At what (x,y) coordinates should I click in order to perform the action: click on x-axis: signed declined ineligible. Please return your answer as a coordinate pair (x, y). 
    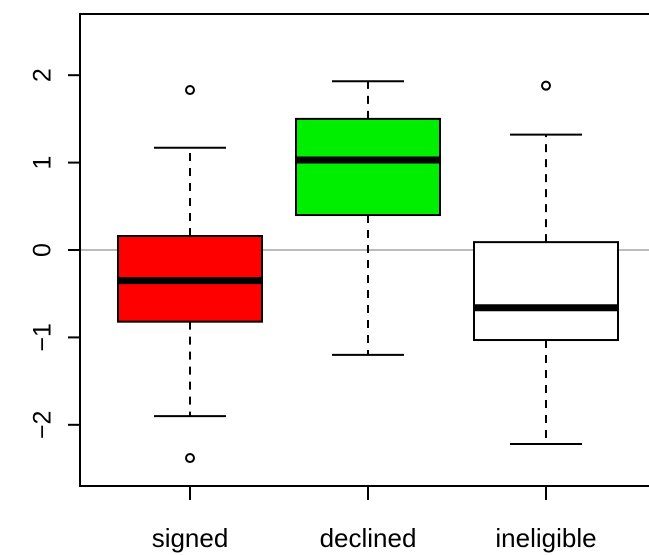
    Looking at the image, I should click on (374, 519).